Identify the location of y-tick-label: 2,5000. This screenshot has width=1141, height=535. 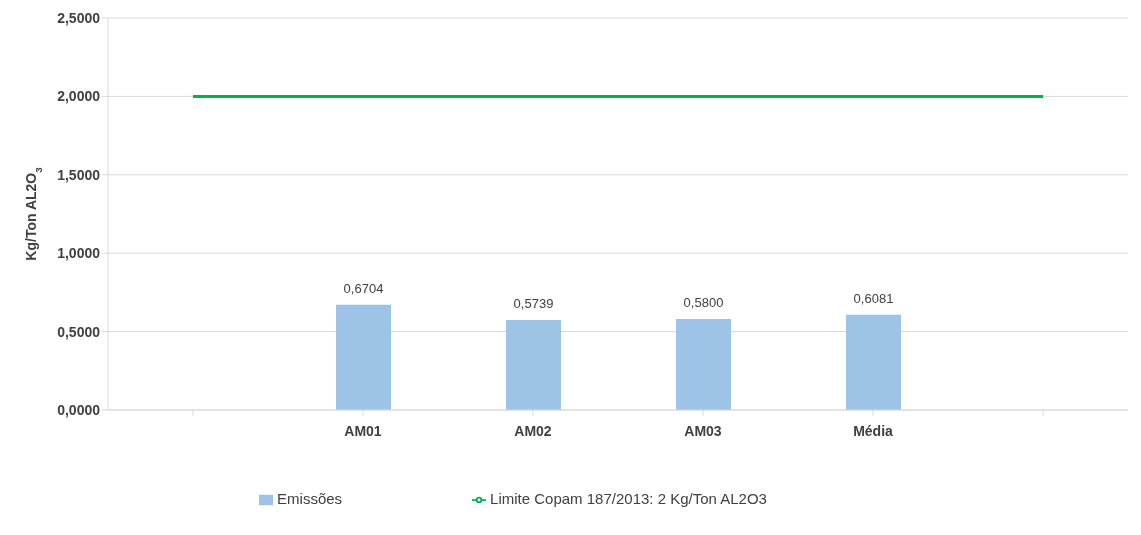
(79, 17).